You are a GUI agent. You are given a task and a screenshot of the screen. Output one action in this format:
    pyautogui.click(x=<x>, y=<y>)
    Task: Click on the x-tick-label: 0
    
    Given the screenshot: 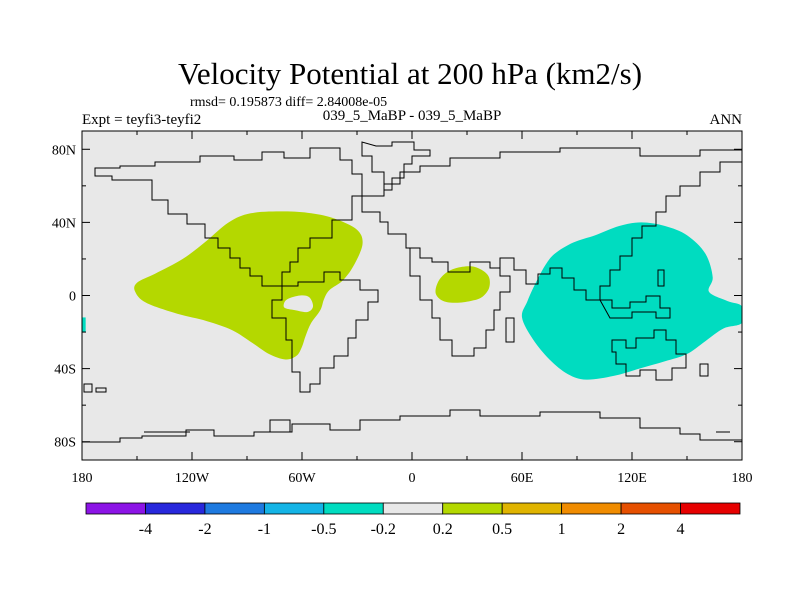 What is the action you would take?
    pyautogui.click(x=412, y=478)
    